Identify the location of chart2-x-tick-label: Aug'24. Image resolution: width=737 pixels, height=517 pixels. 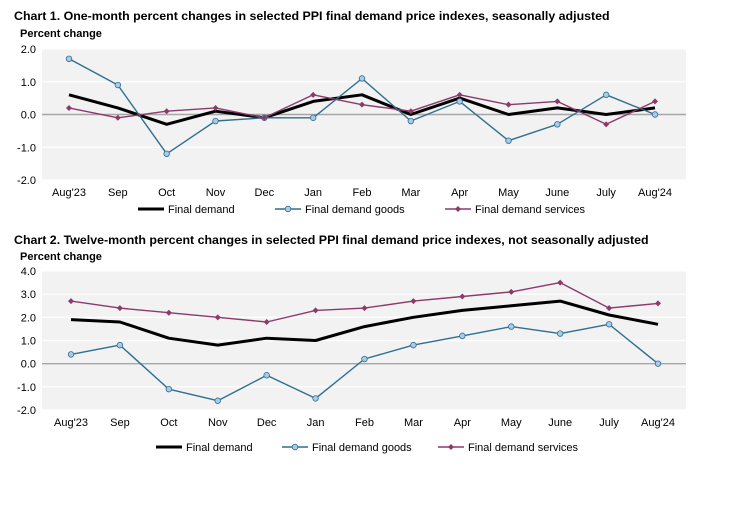
(658, 423).